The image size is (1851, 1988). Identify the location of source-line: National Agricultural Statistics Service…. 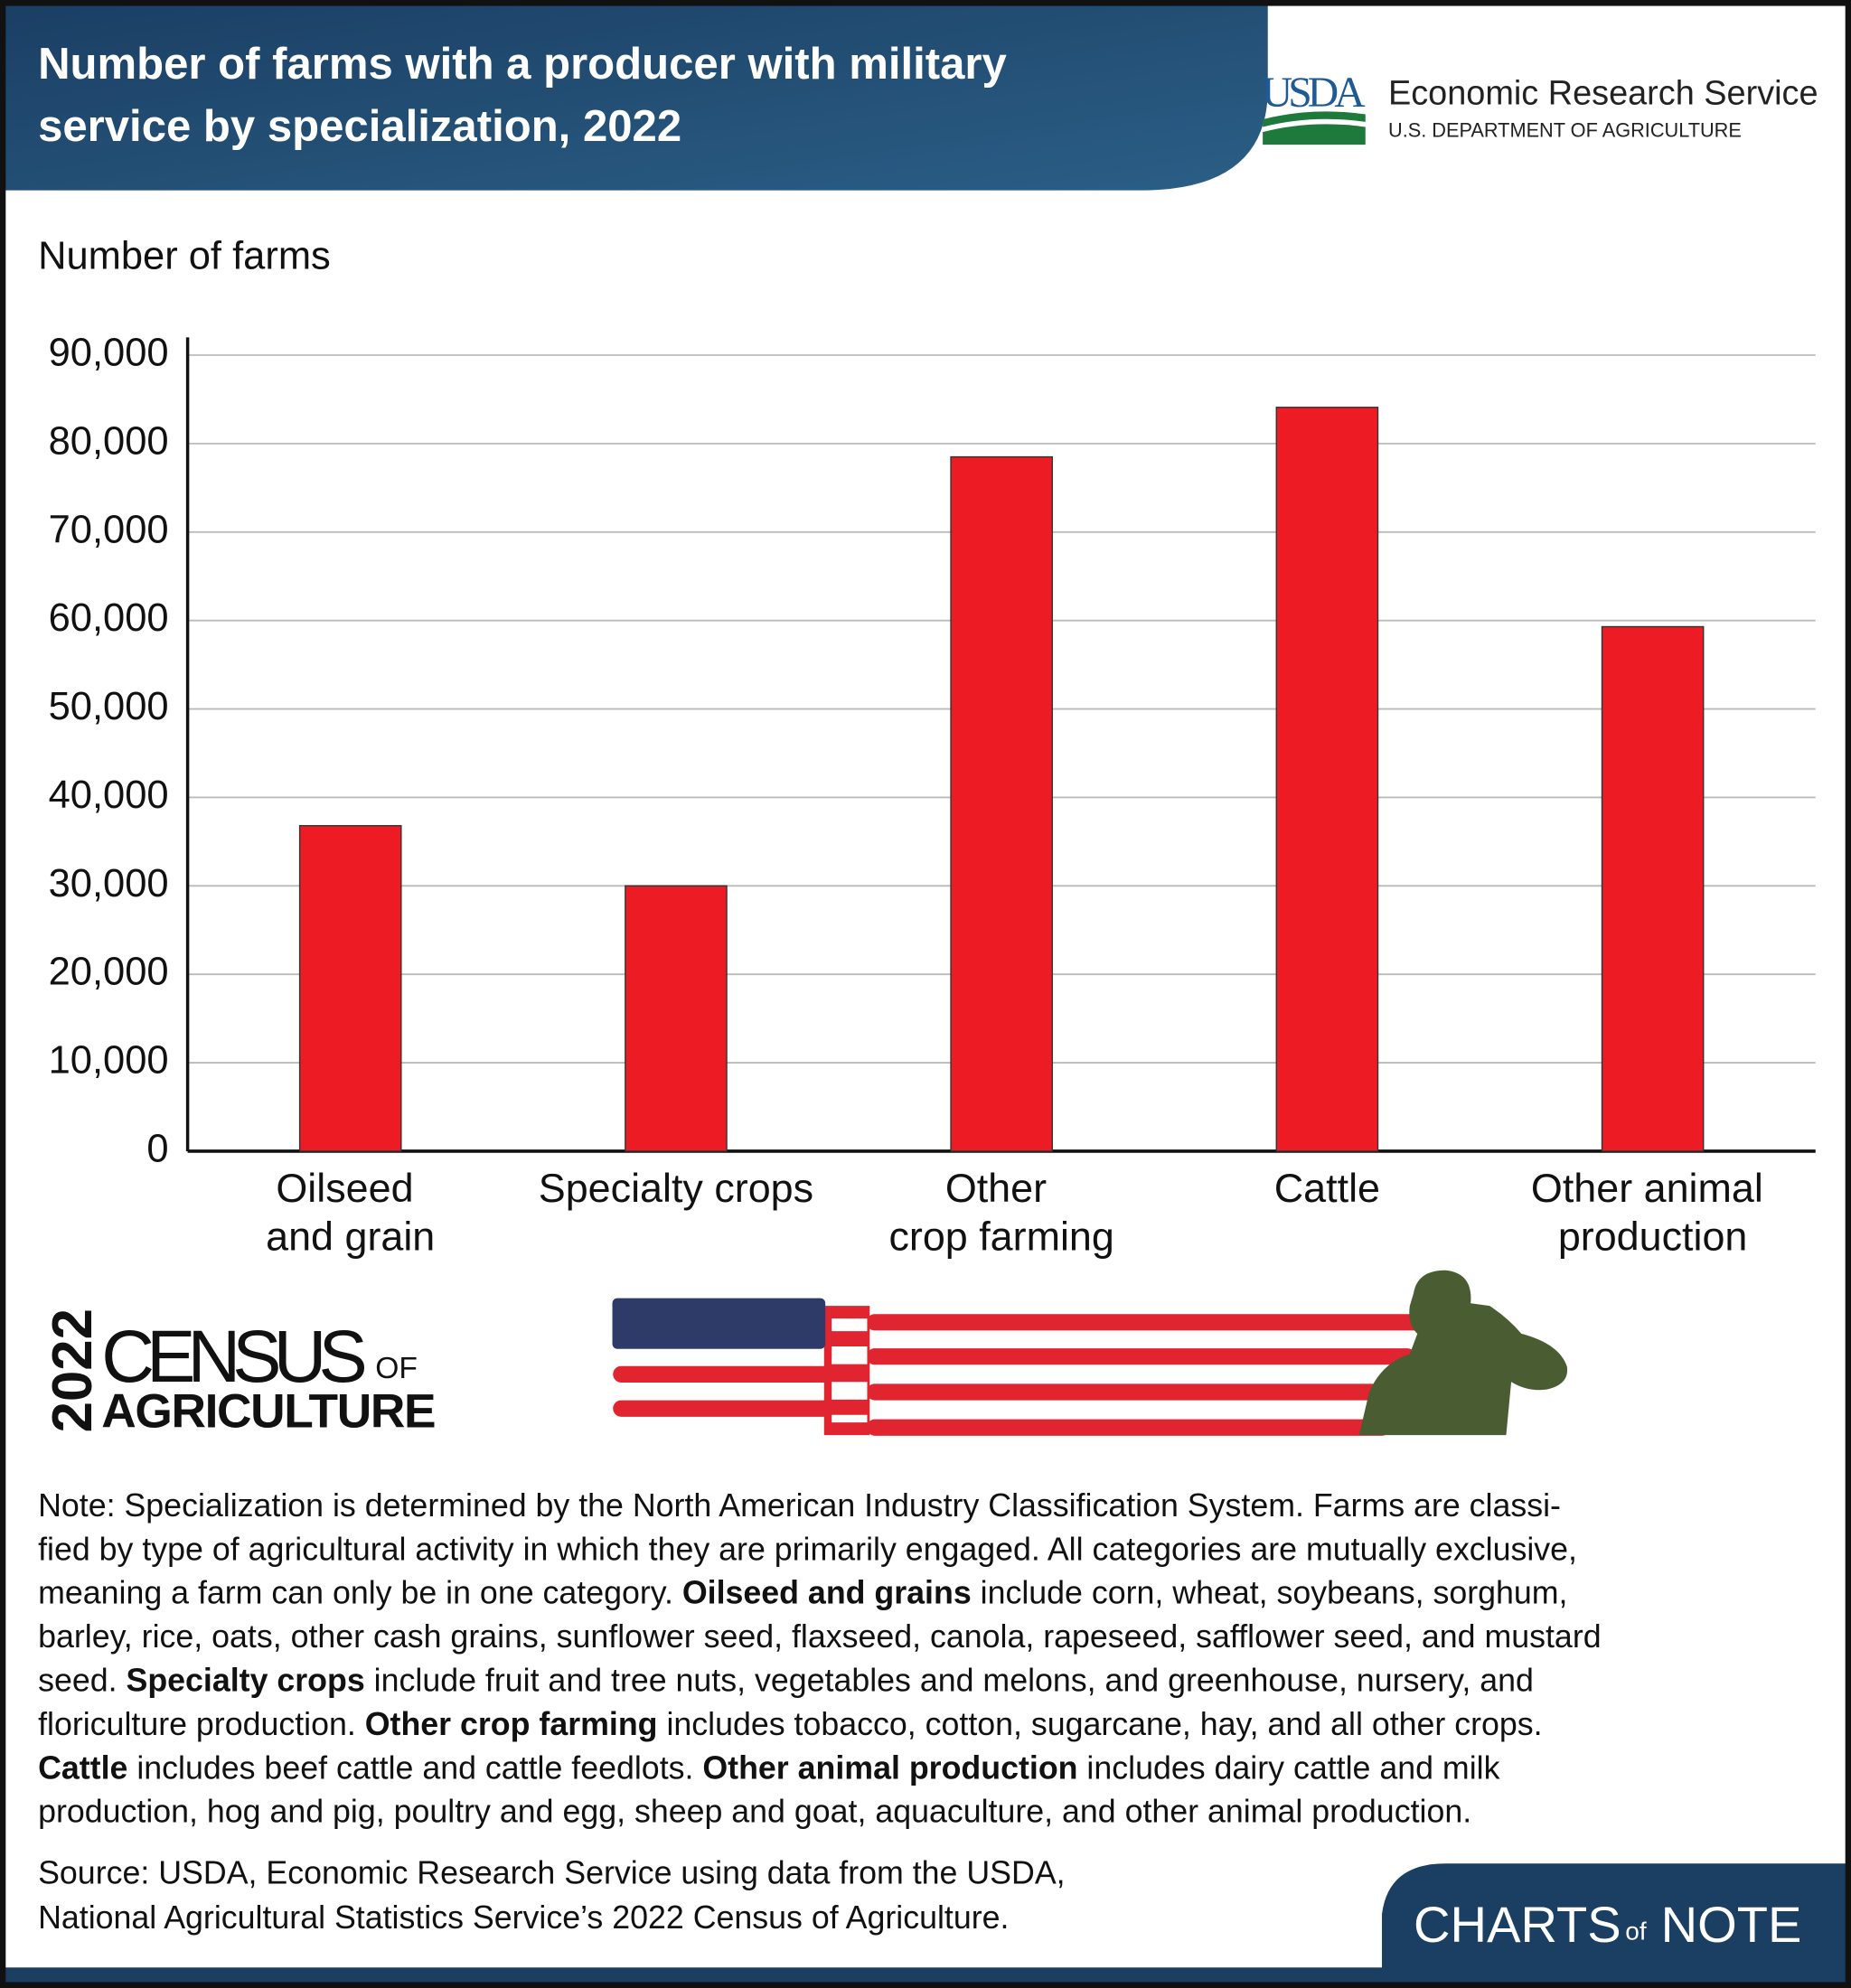
(523, 1917).